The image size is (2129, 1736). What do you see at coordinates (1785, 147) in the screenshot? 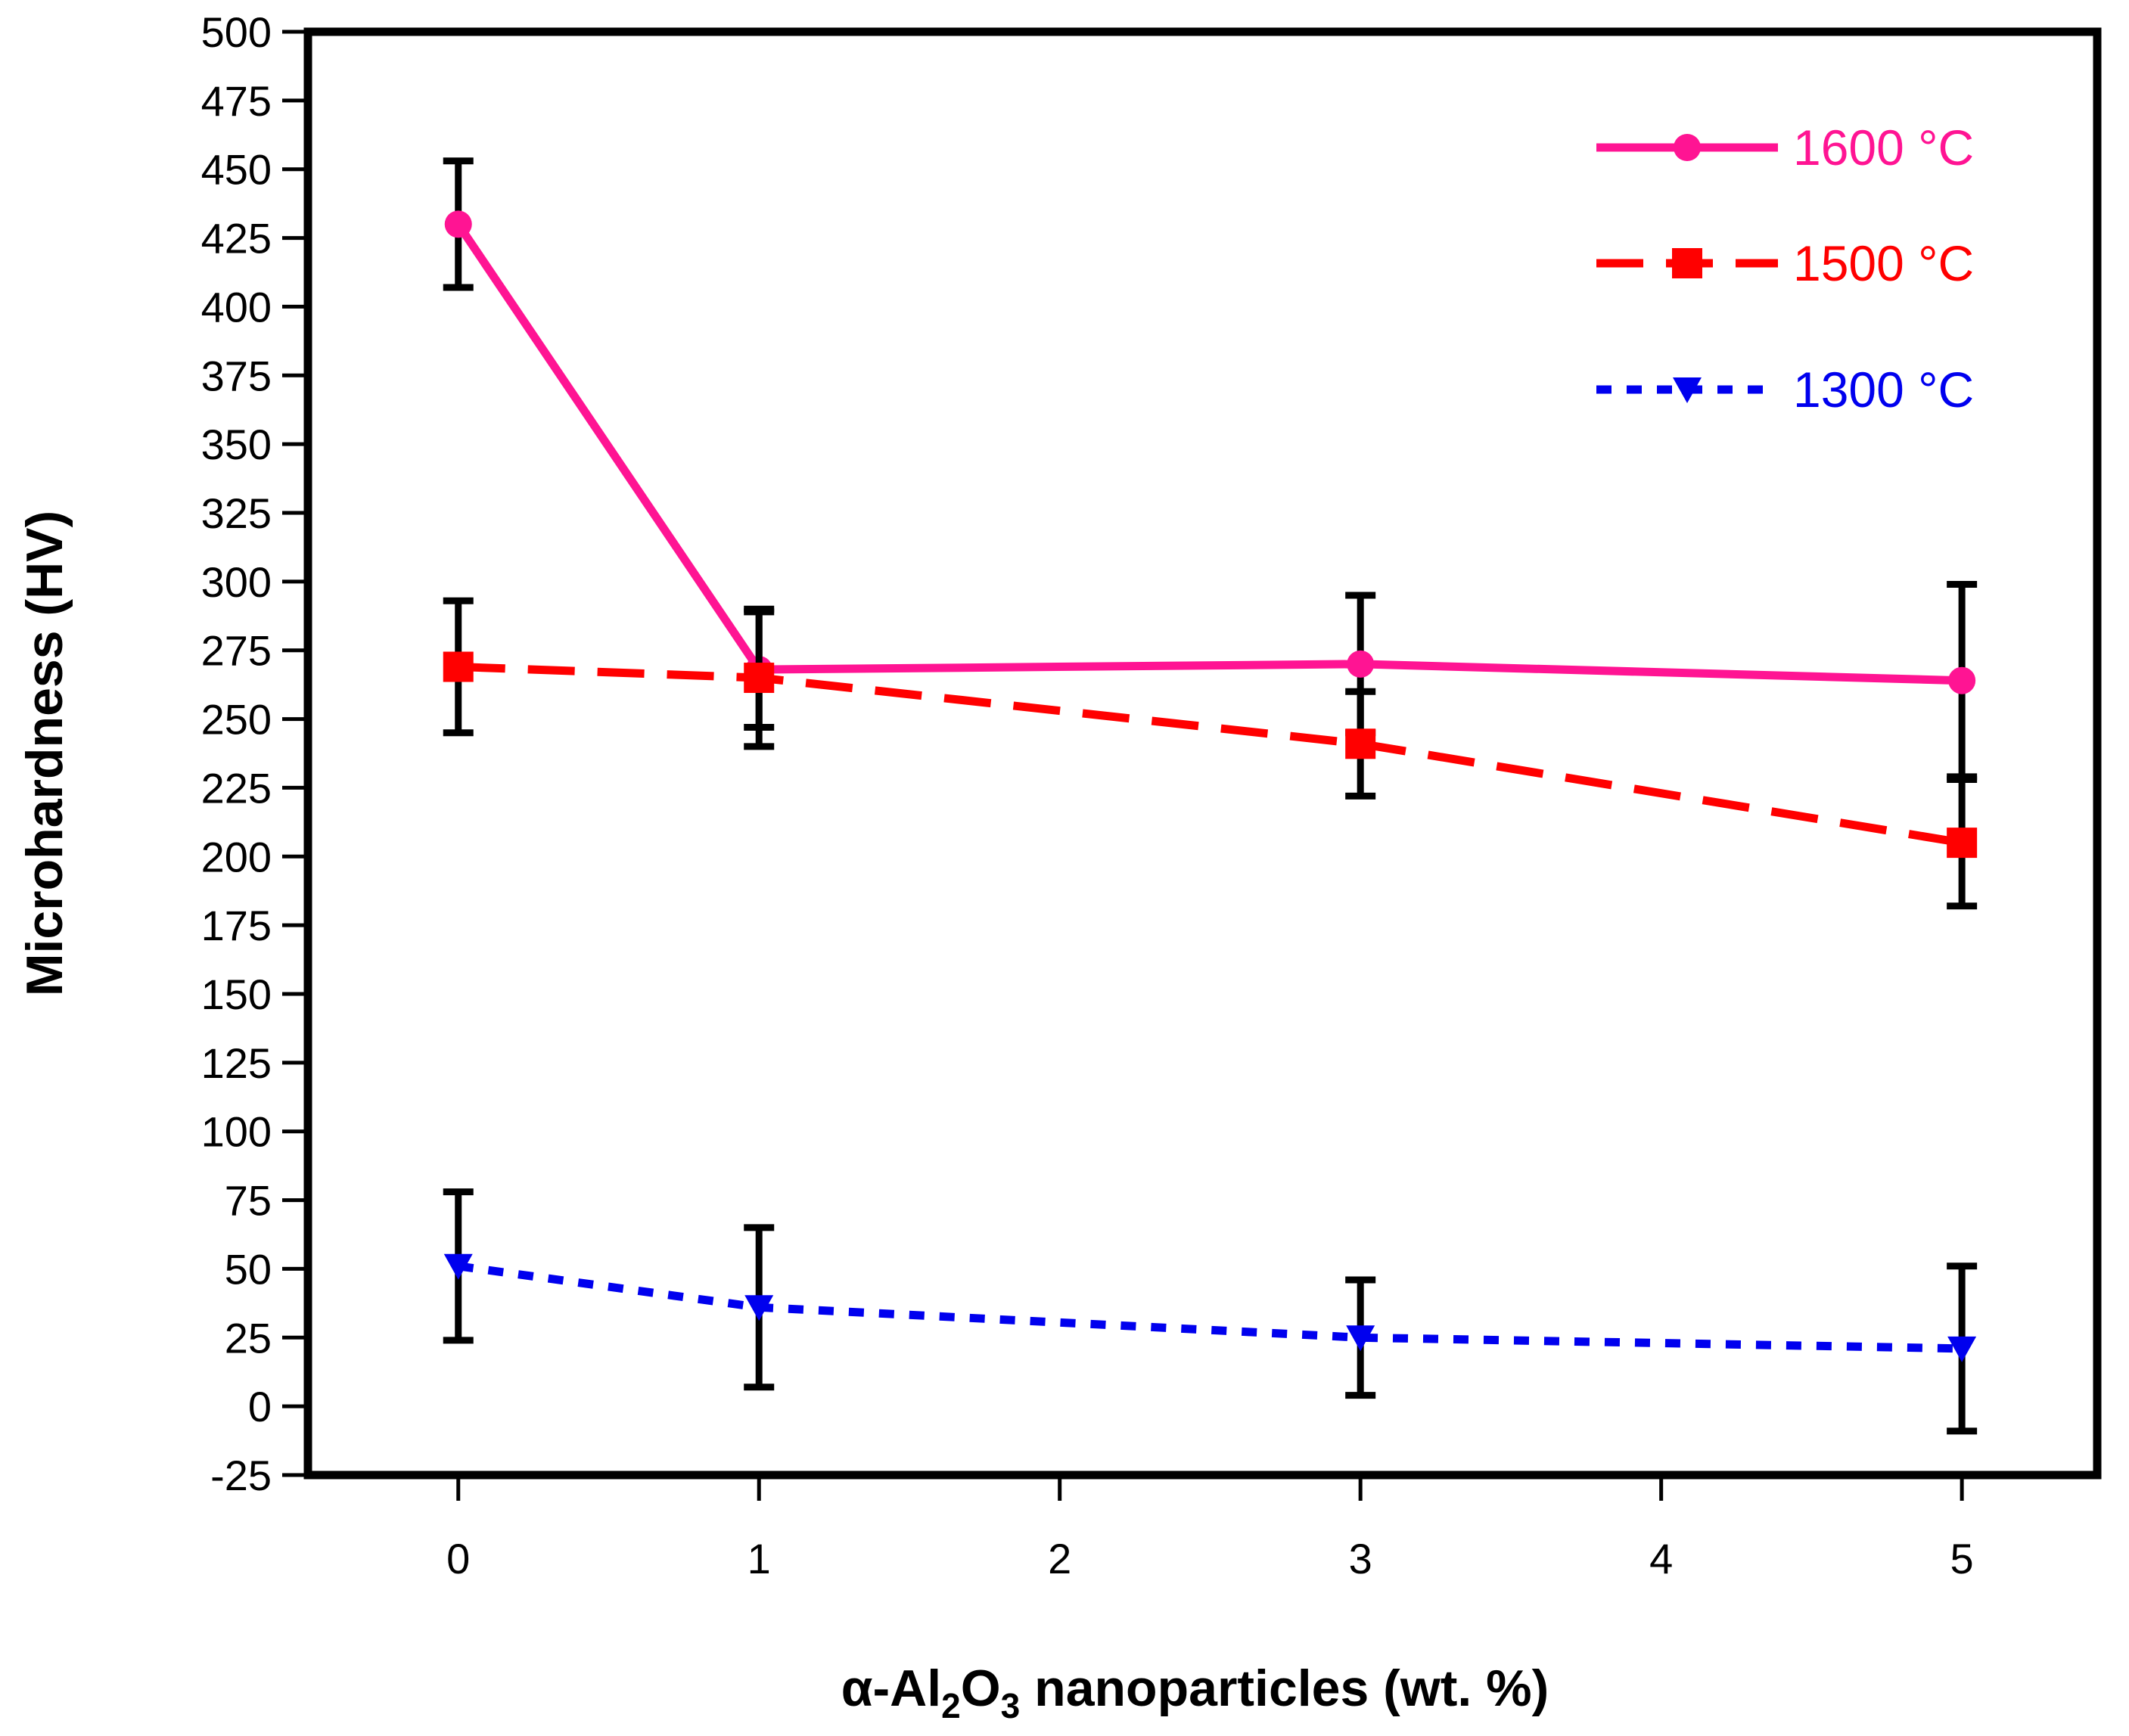
I see `legend-item: 1600 °C` at bounding box center [1785, 147].